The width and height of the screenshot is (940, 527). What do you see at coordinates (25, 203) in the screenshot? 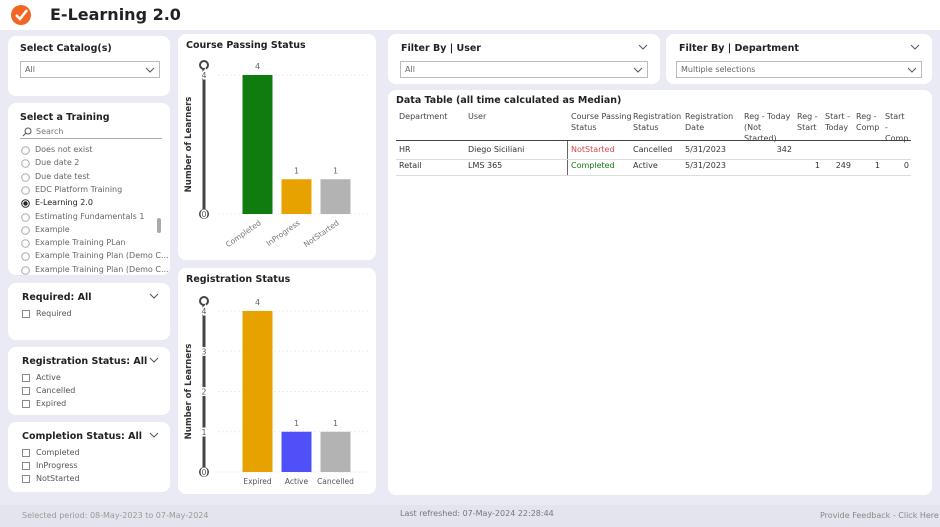
I see `radio-dot` at bounding box center [25, 203].